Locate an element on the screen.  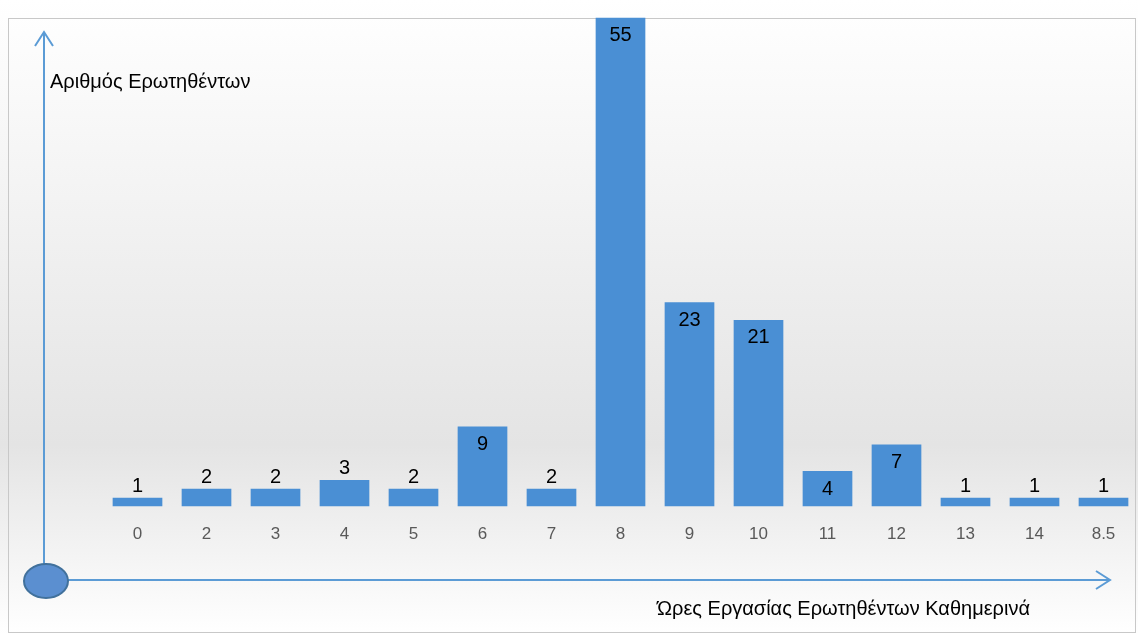
data-label: 4 is located at coordinates (827, 487).